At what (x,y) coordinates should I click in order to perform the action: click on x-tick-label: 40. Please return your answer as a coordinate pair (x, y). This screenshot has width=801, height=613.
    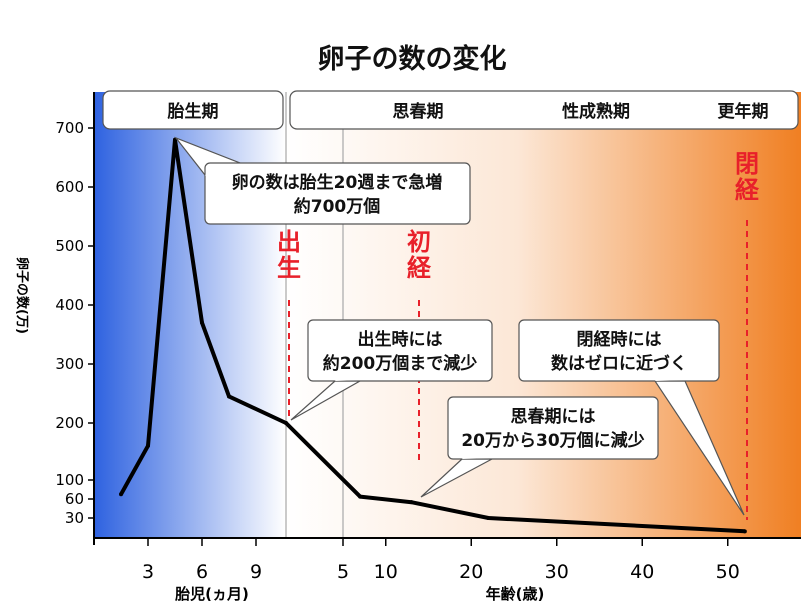
    Looking at the image, I should click on (642, 572).